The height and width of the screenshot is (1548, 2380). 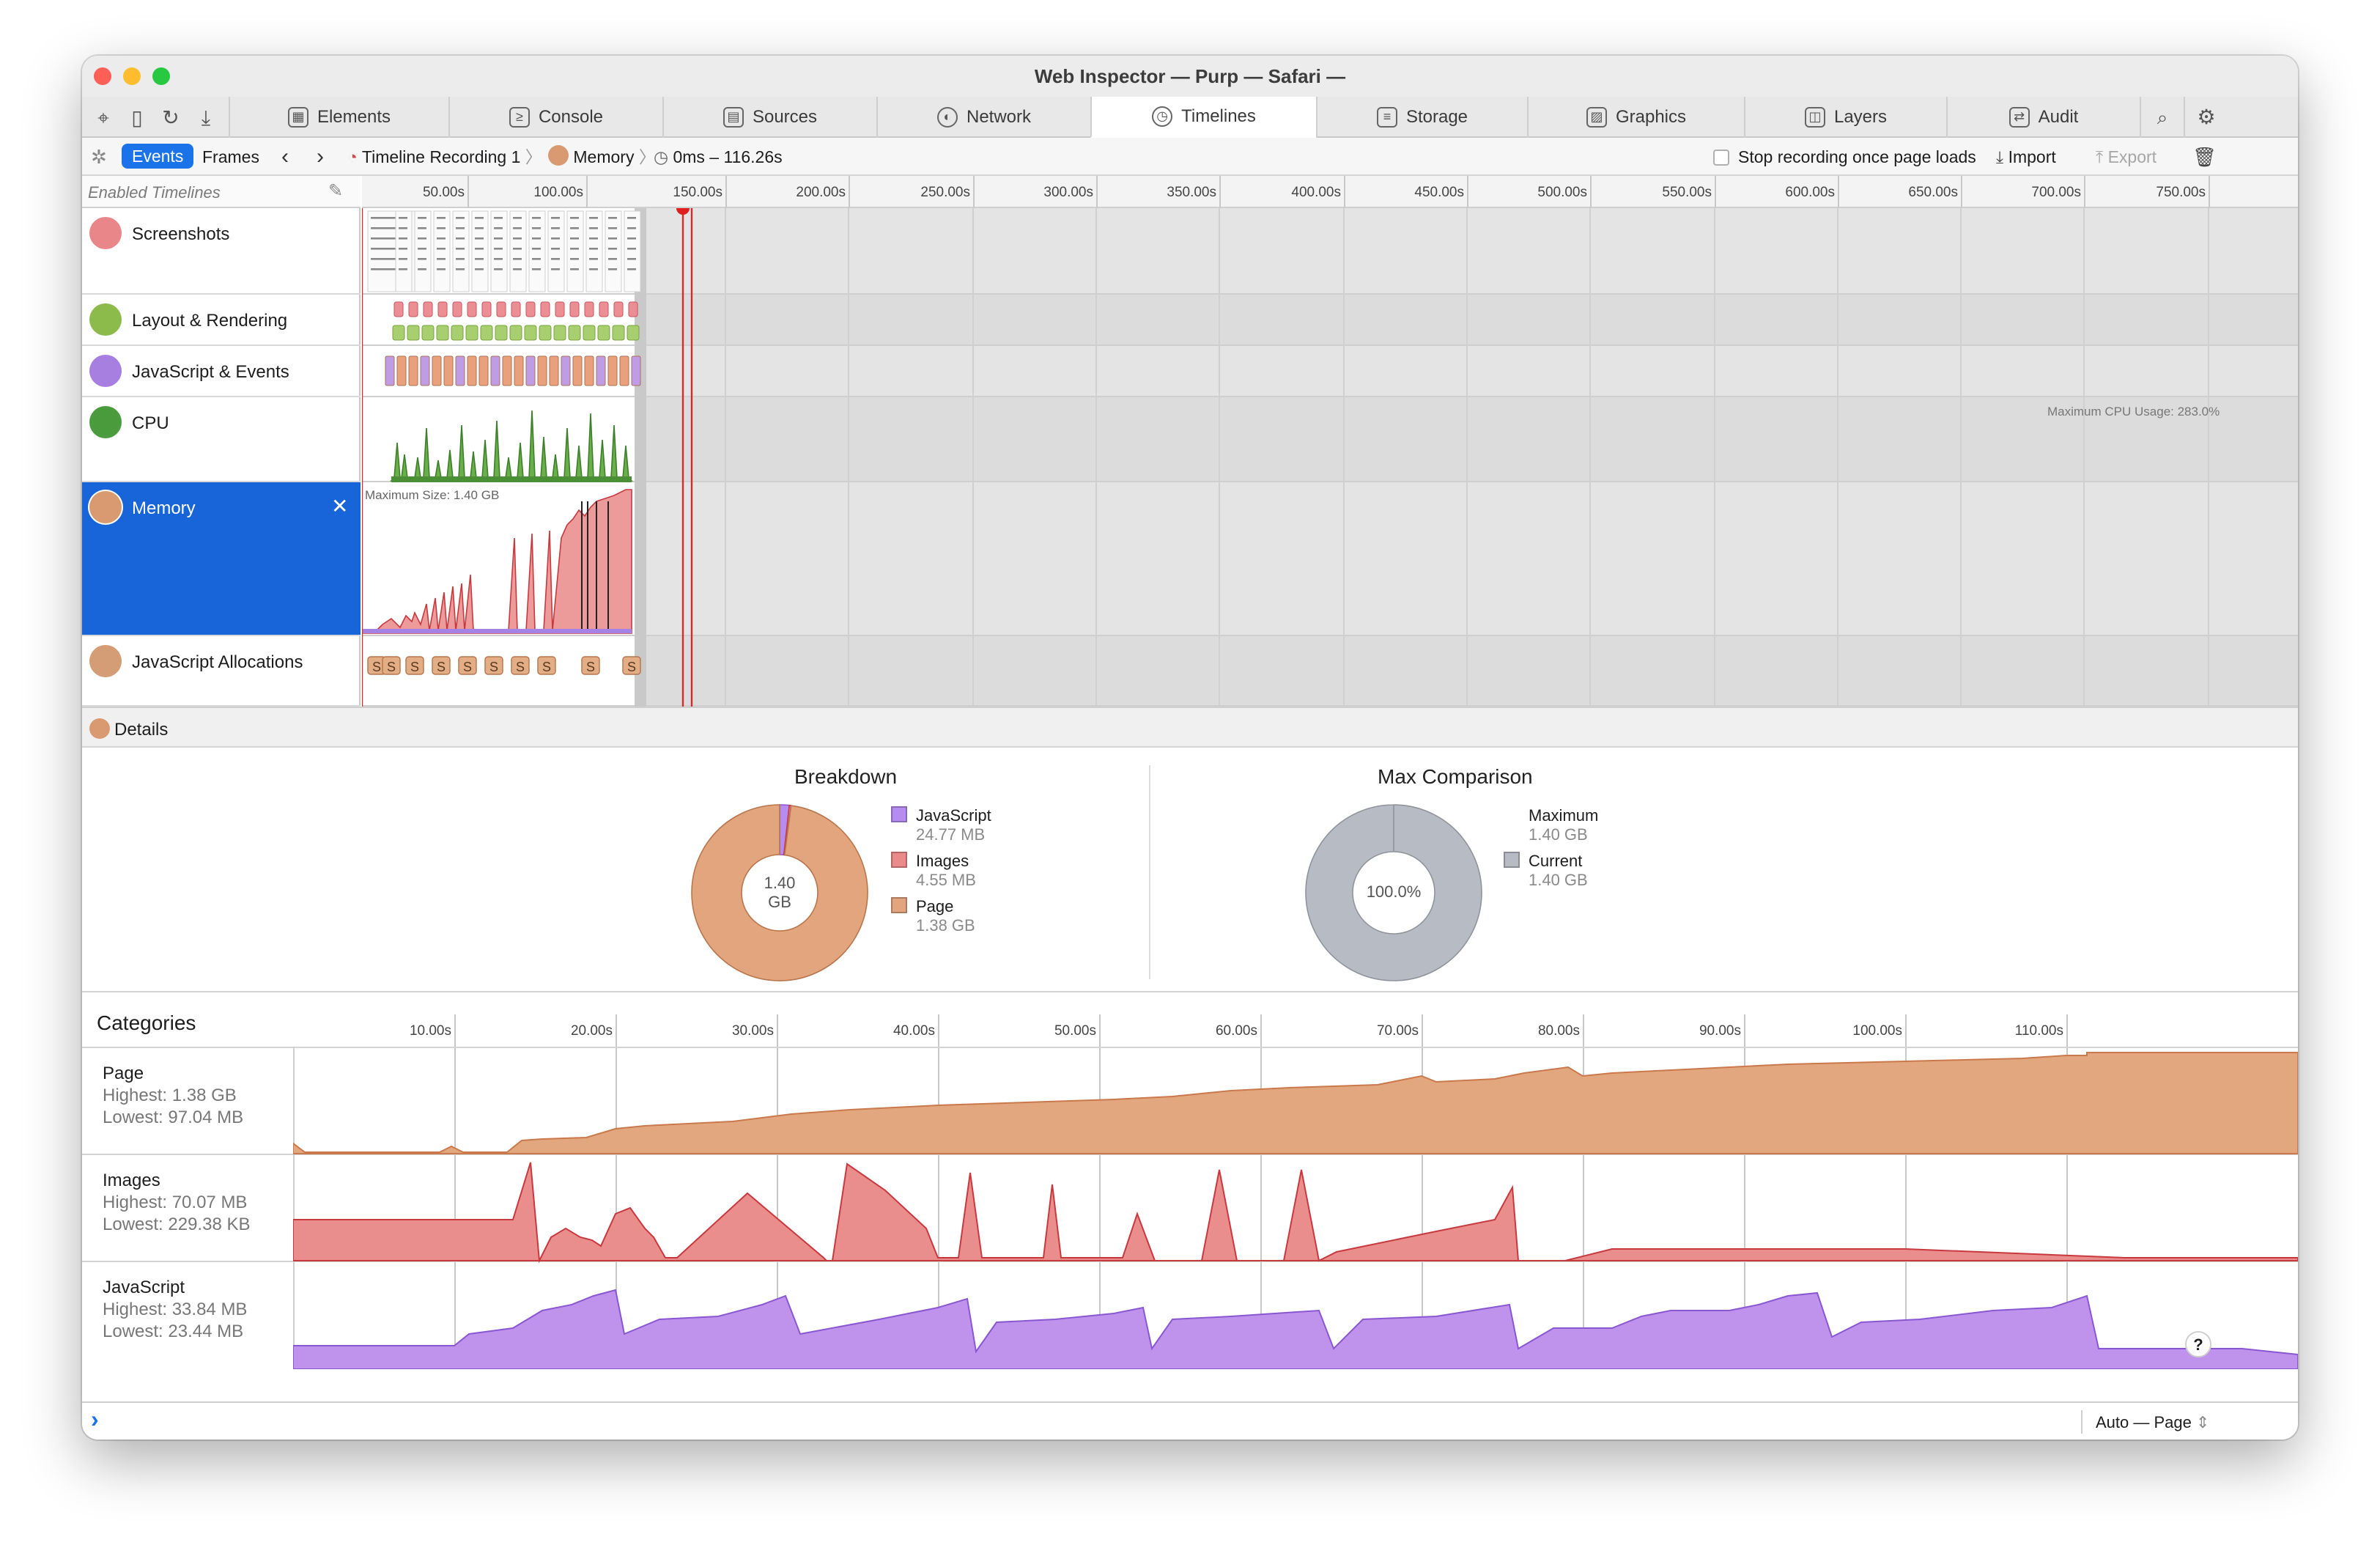 I want to click on cpu-max-label: Maximum CPU Usage: 283.0%, so click(x=2133, y=412).